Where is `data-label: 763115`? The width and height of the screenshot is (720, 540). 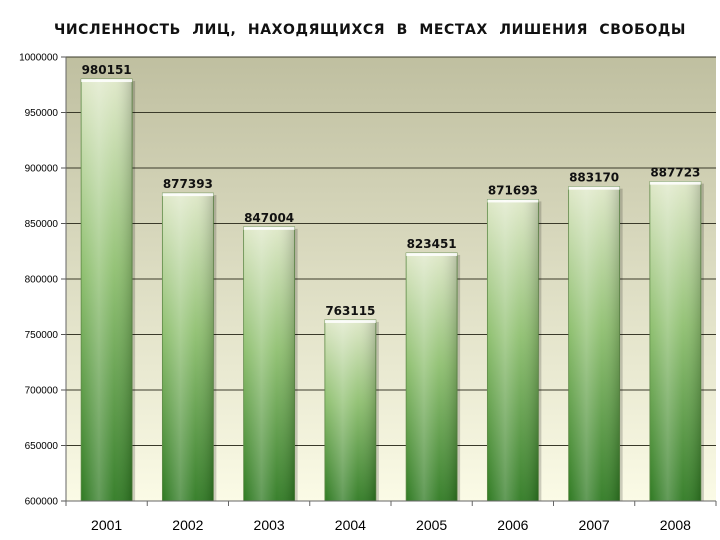
data-label: 763115 is located at coordinates (350, 311).